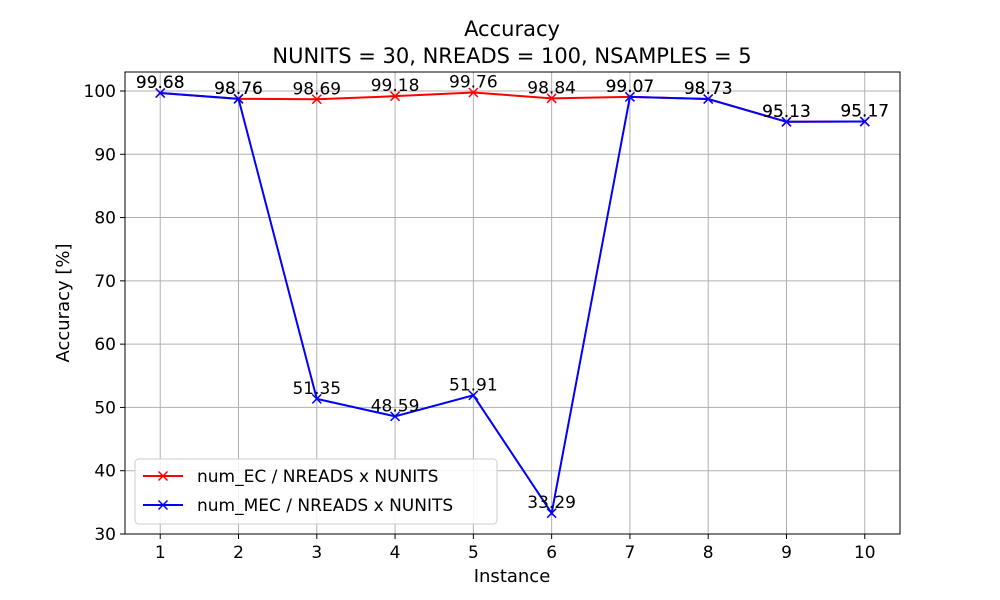 The image size is (1000, 600). I want to click on data-label: 98.73, so click(708, 89).